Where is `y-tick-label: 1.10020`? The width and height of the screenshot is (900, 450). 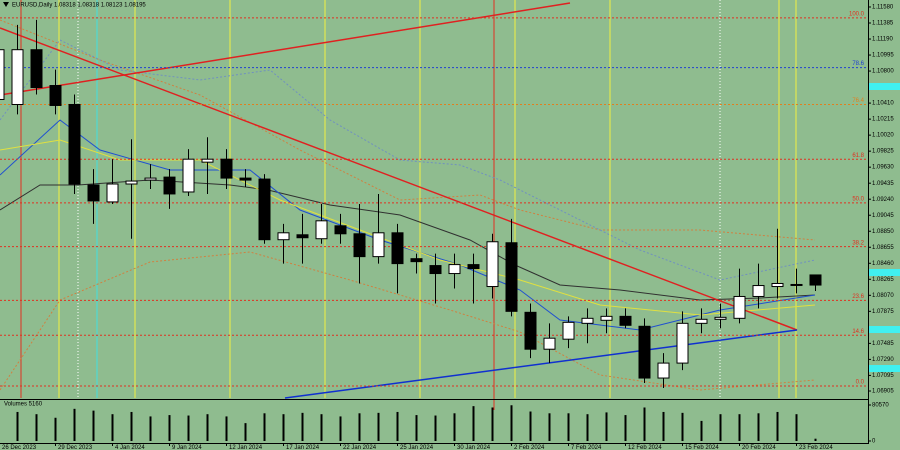
y-tick-label: 1.10020 is located at coordinates (883, 136).